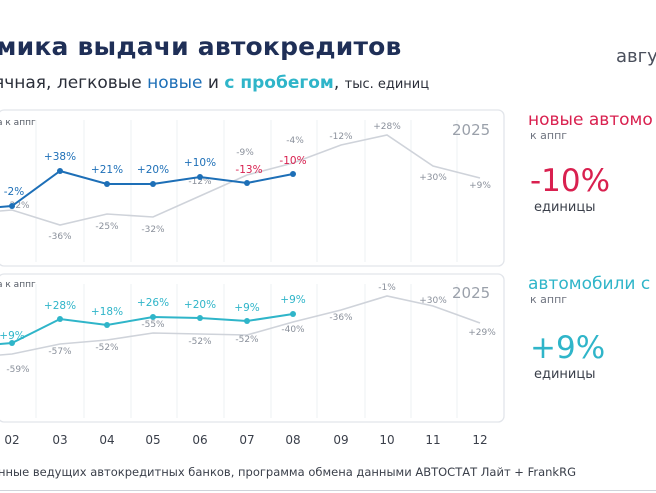 The width and height of the screenshot is (656, 493). What do you see at coordinates (570, 181) in the screenshot?
I see `side-new-value: -10%` at bounding box center [570, 181].